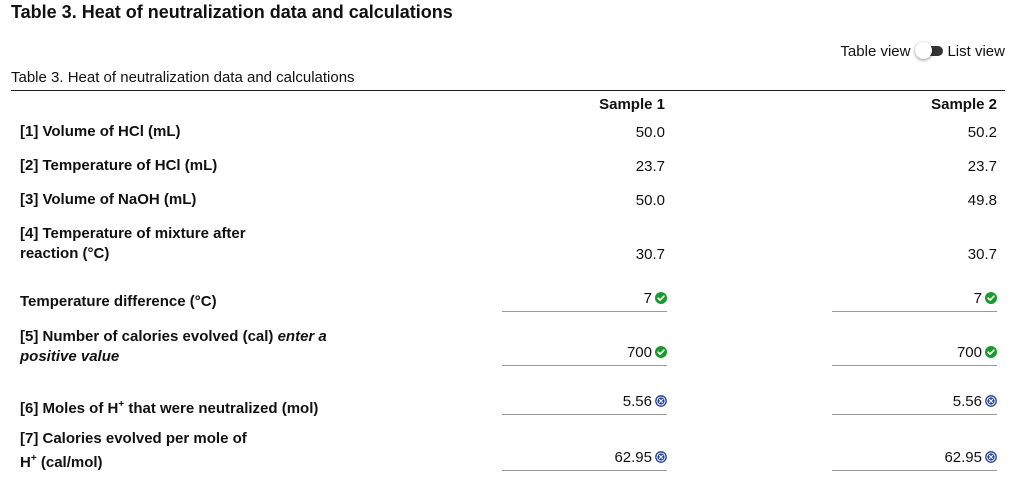  What do you see at coordinates (982, 200) in the screenshot?
I see `cell-volume-naoh-sample-2: 49.8` at bounding box center [982, 200].